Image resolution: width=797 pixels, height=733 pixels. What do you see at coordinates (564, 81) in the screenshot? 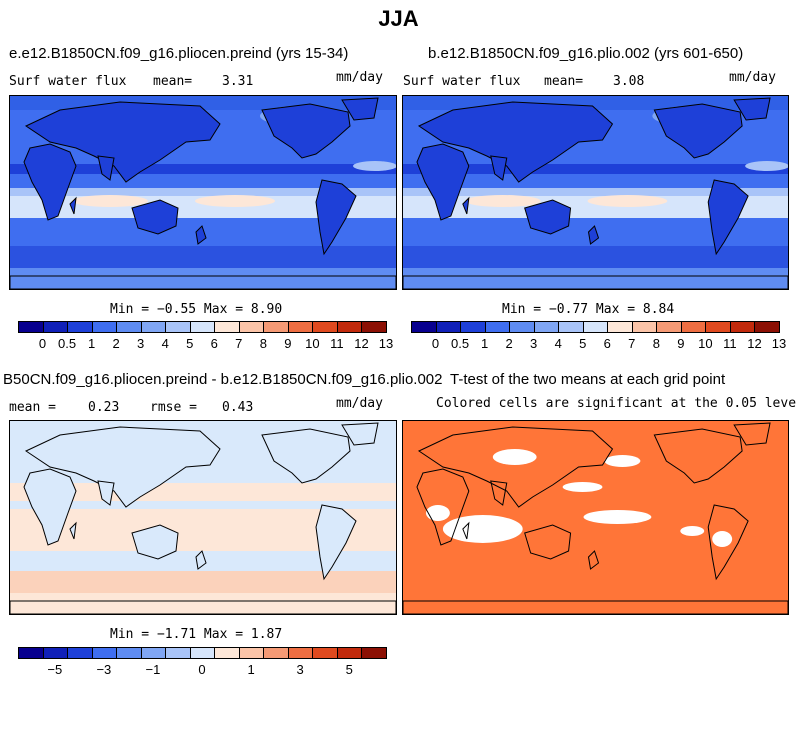
I see `panel2-mean-label: mean=` at bounding box center [564, 81].